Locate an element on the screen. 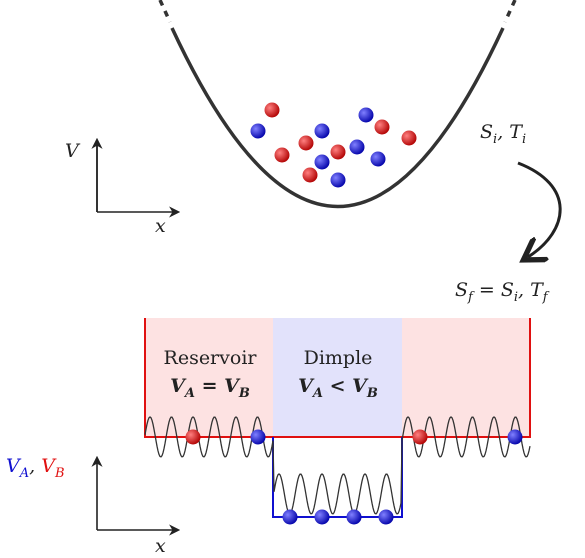  final-state: Sf = Si, Tf is located at coordinates (502, 292).